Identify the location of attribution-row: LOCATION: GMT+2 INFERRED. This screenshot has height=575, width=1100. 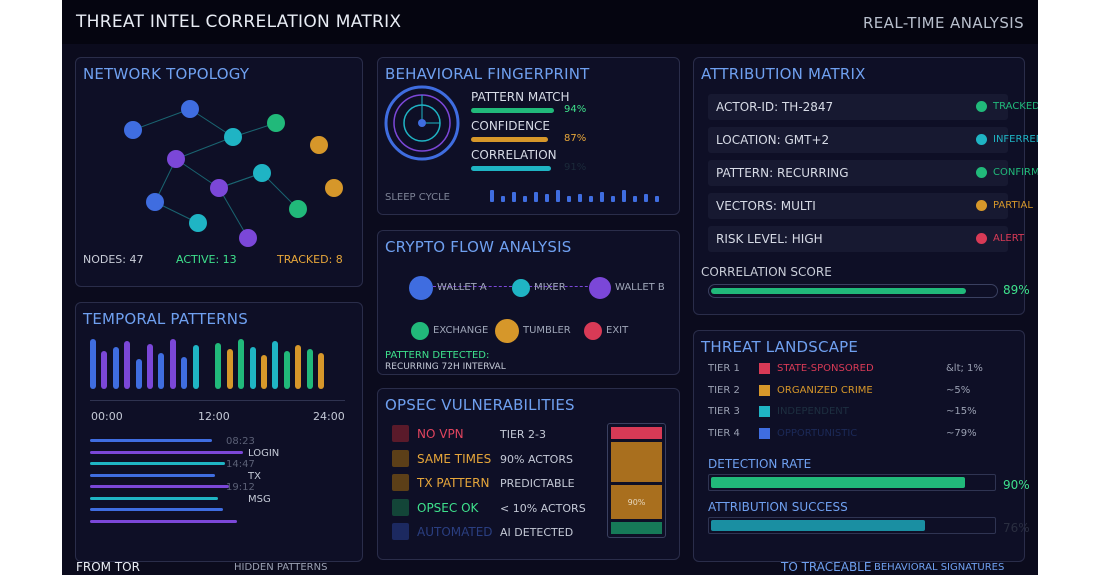
(873, 140).